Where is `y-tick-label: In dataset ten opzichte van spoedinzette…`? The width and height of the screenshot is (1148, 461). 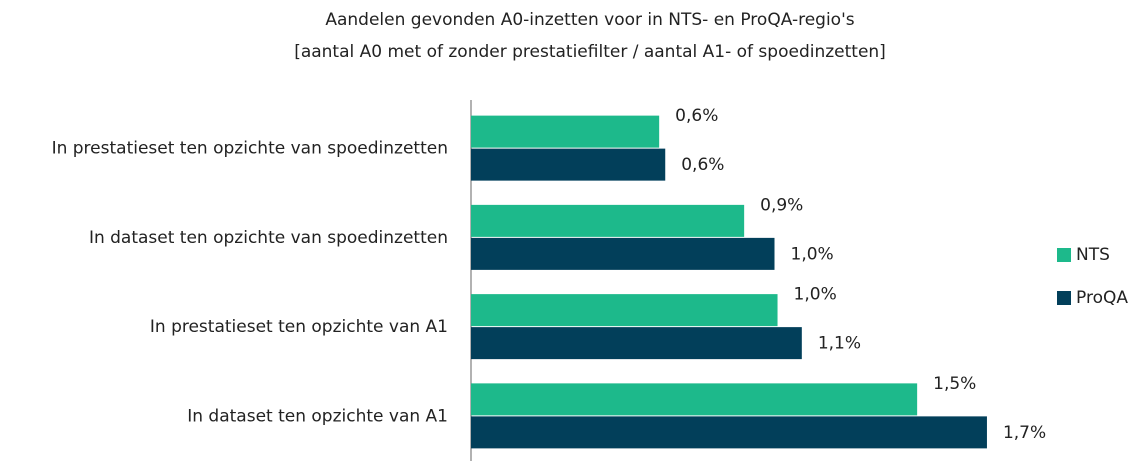 y-tick-label: In dataset ten opzichte van spoedinzette… is located at coordinates (268, 238).